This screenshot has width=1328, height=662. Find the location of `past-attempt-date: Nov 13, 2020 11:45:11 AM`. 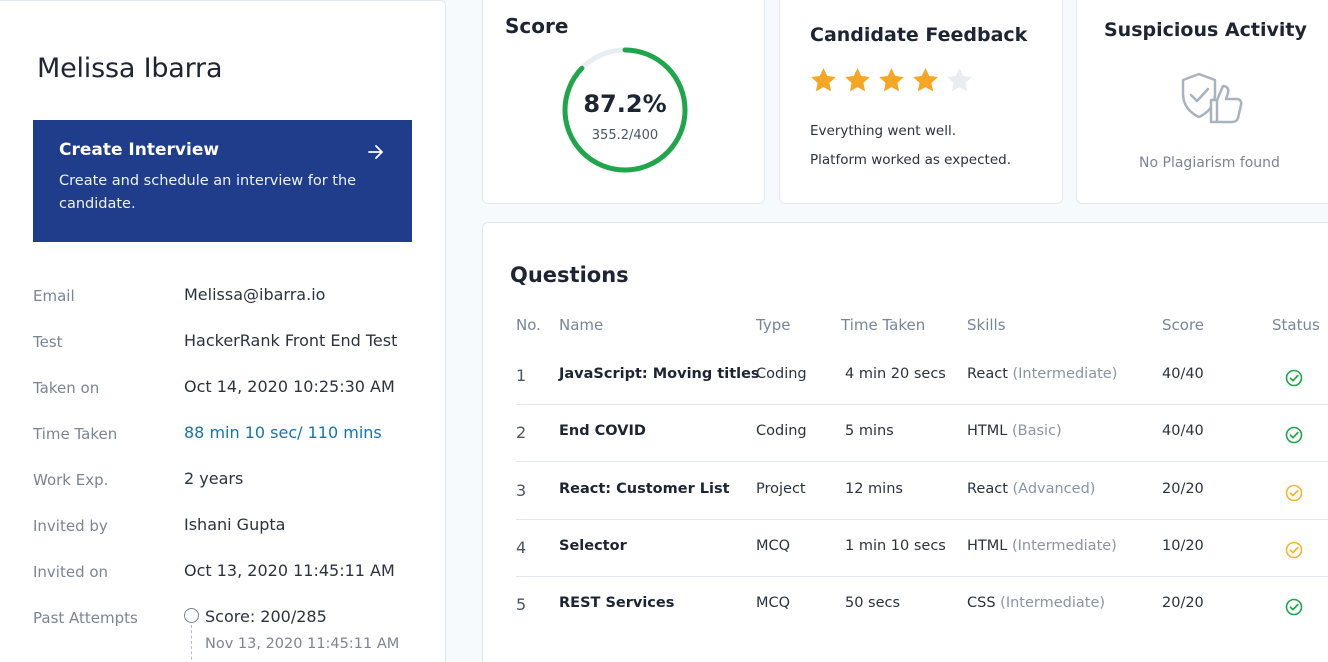

past-attempt-date: Nov 13, 2020 11:45:11 AM is located at coordinates (302, 644).